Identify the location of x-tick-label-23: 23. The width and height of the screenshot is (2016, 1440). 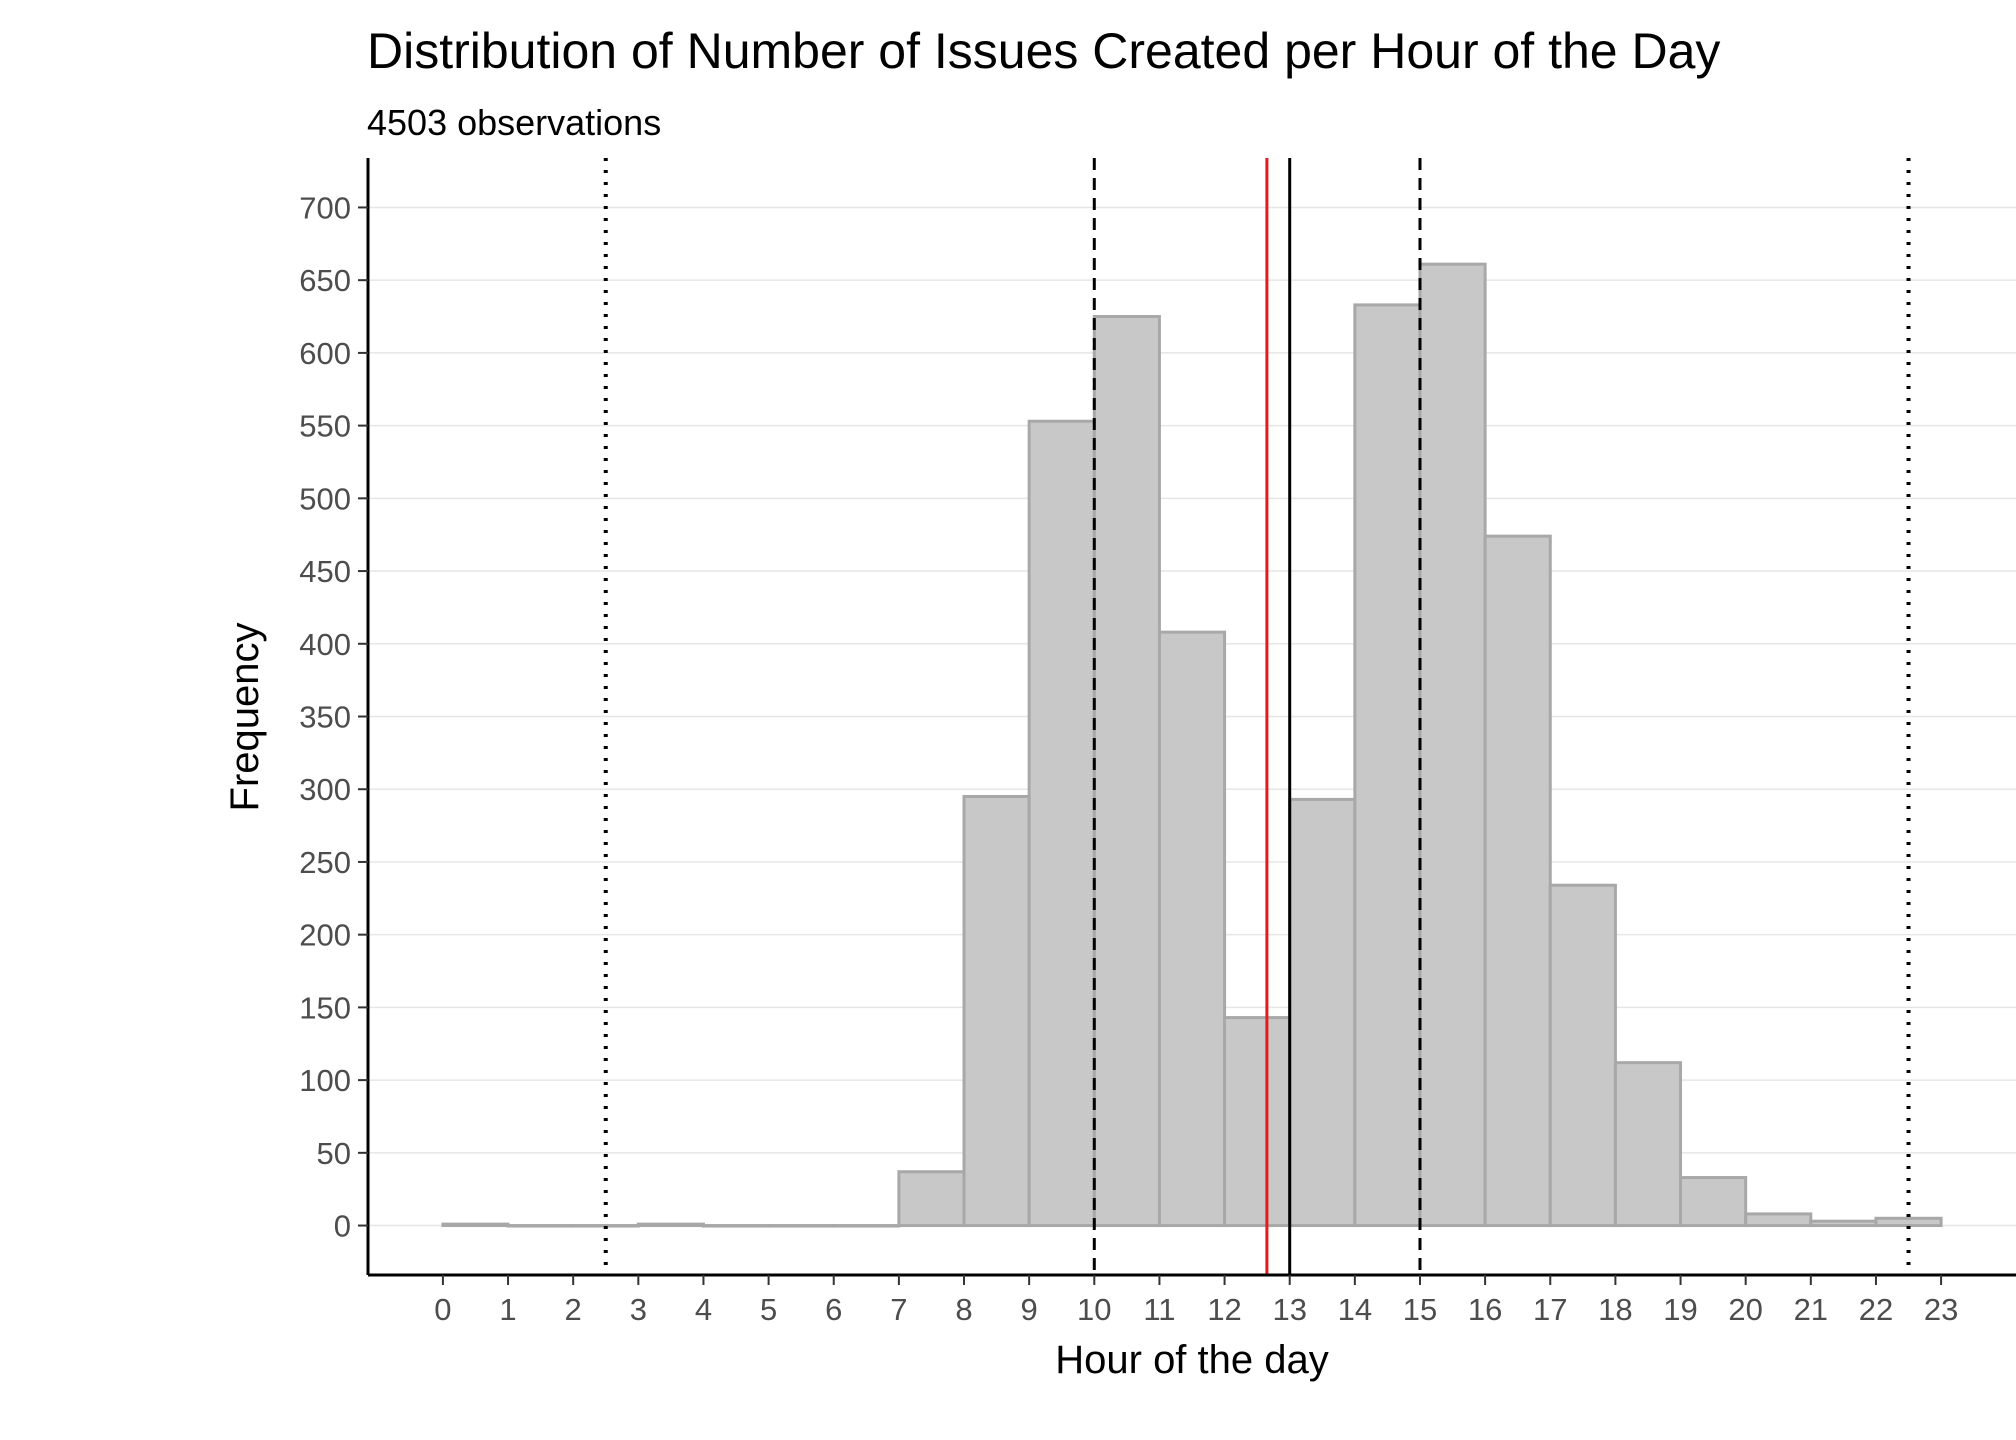
(1941, 1309).